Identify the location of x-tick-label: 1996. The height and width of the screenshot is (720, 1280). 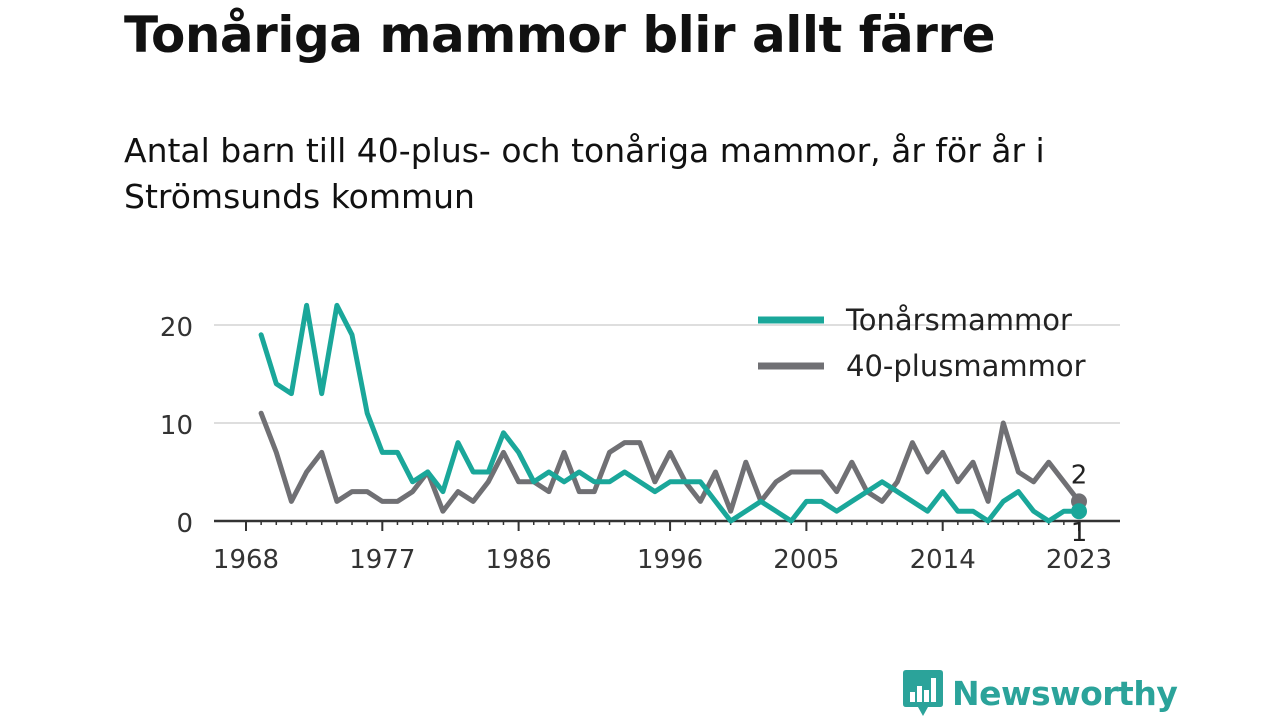
(670, 560).